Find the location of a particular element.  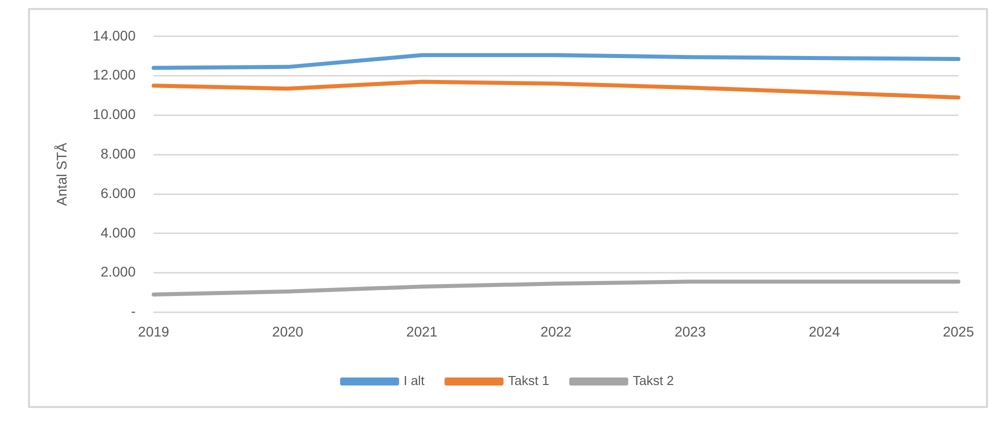

y-tick-label: 6.000 is located at coordinates (118, 192).